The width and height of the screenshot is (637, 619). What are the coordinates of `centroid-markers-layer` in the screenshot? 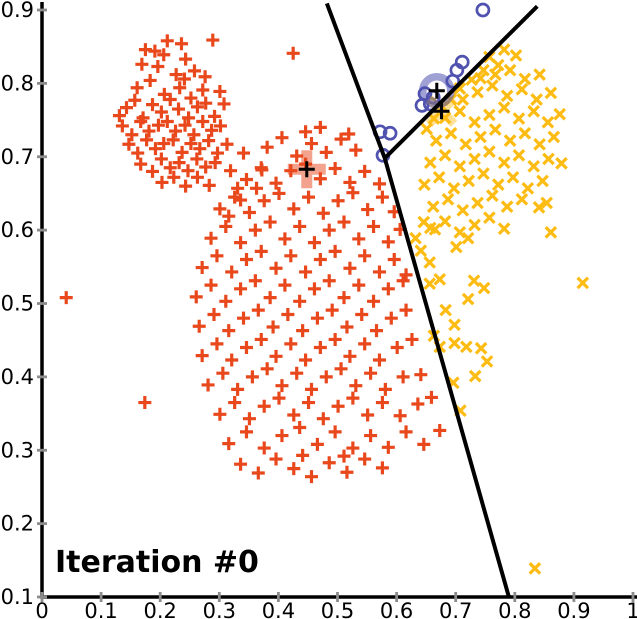 It's located at (374, 130).